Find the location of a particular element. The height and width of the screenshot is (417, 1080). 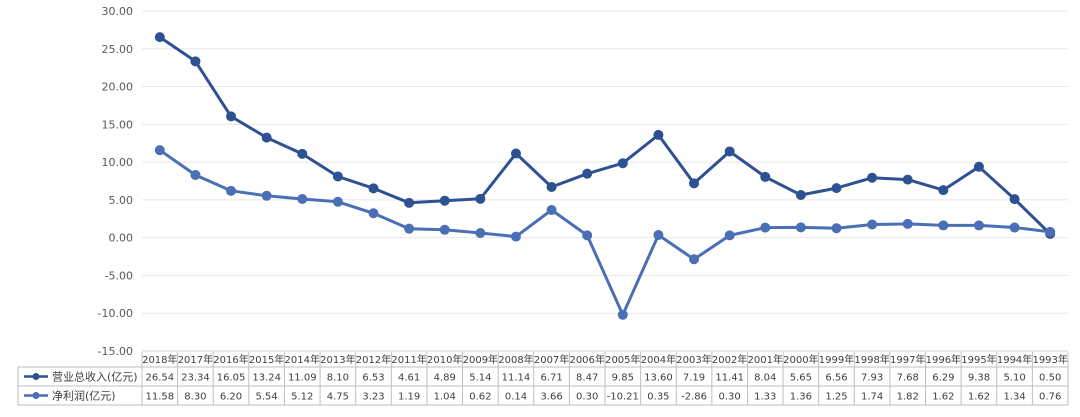

table-cell-value: 13.24 is located at coordinates (266, 378).